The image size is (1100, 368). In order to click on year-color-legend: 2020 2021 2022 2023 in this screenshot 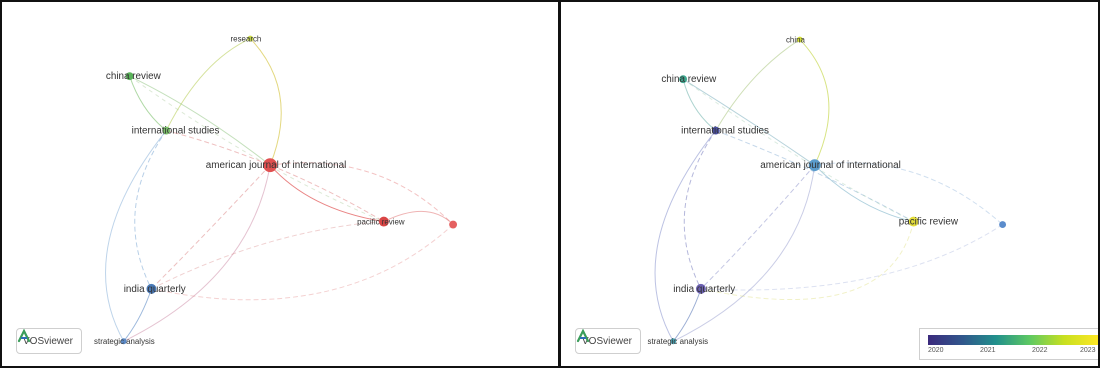, I will do `click(1008, 344)`.